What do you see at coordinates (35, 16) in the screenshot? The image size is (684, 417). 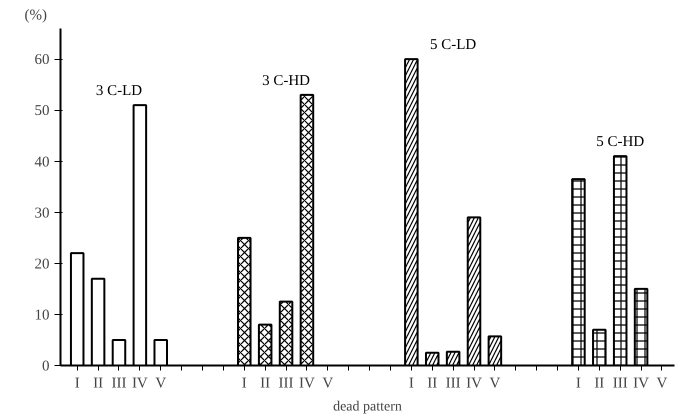 I see `y-axis-title: (%)` at bounding box center [35, 16].